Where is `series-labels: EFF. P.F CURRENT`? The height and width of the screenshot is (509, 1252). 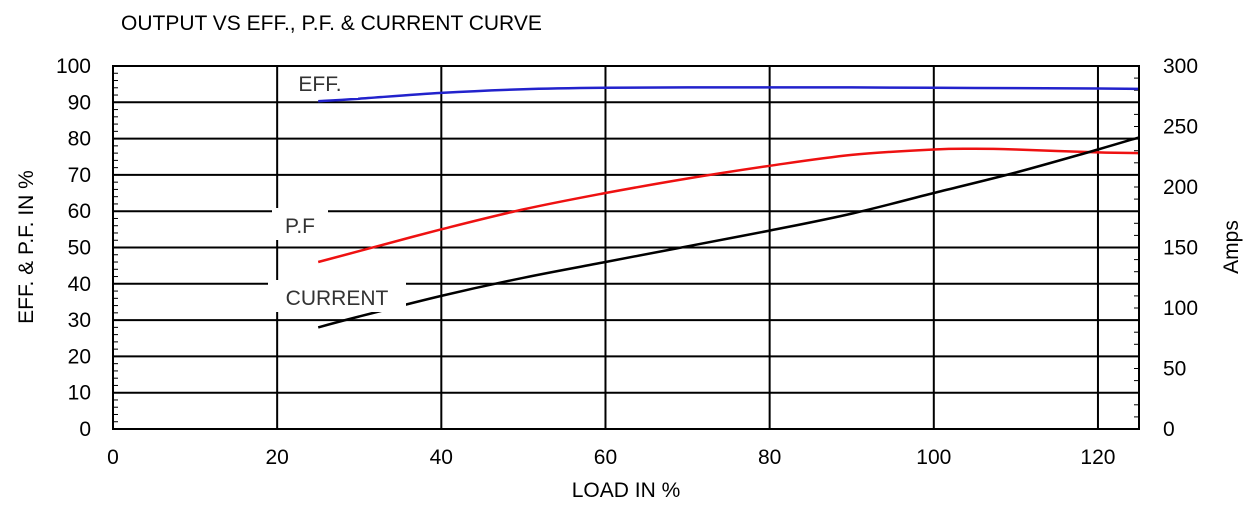
series-labels: EFF. P.F CURRENT is located at coordinates (337, 189).